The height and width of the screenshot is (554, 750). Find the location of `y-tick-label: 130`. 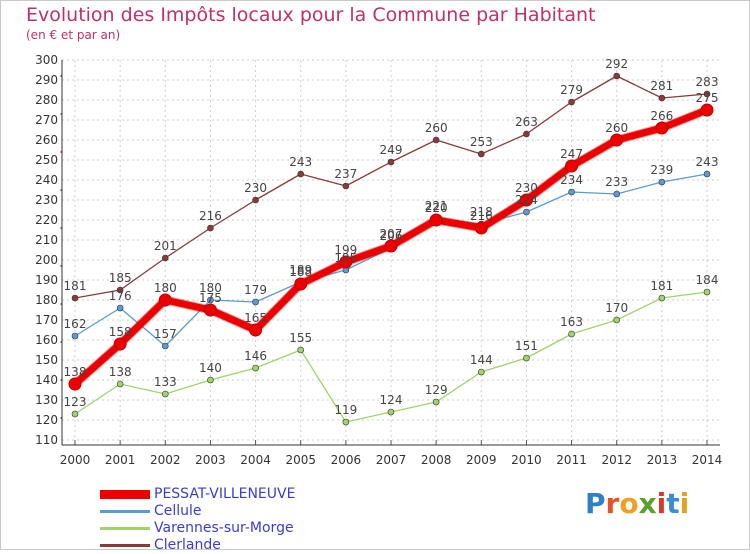

y-tick-label: 130 is located at coordinates (46, 400).